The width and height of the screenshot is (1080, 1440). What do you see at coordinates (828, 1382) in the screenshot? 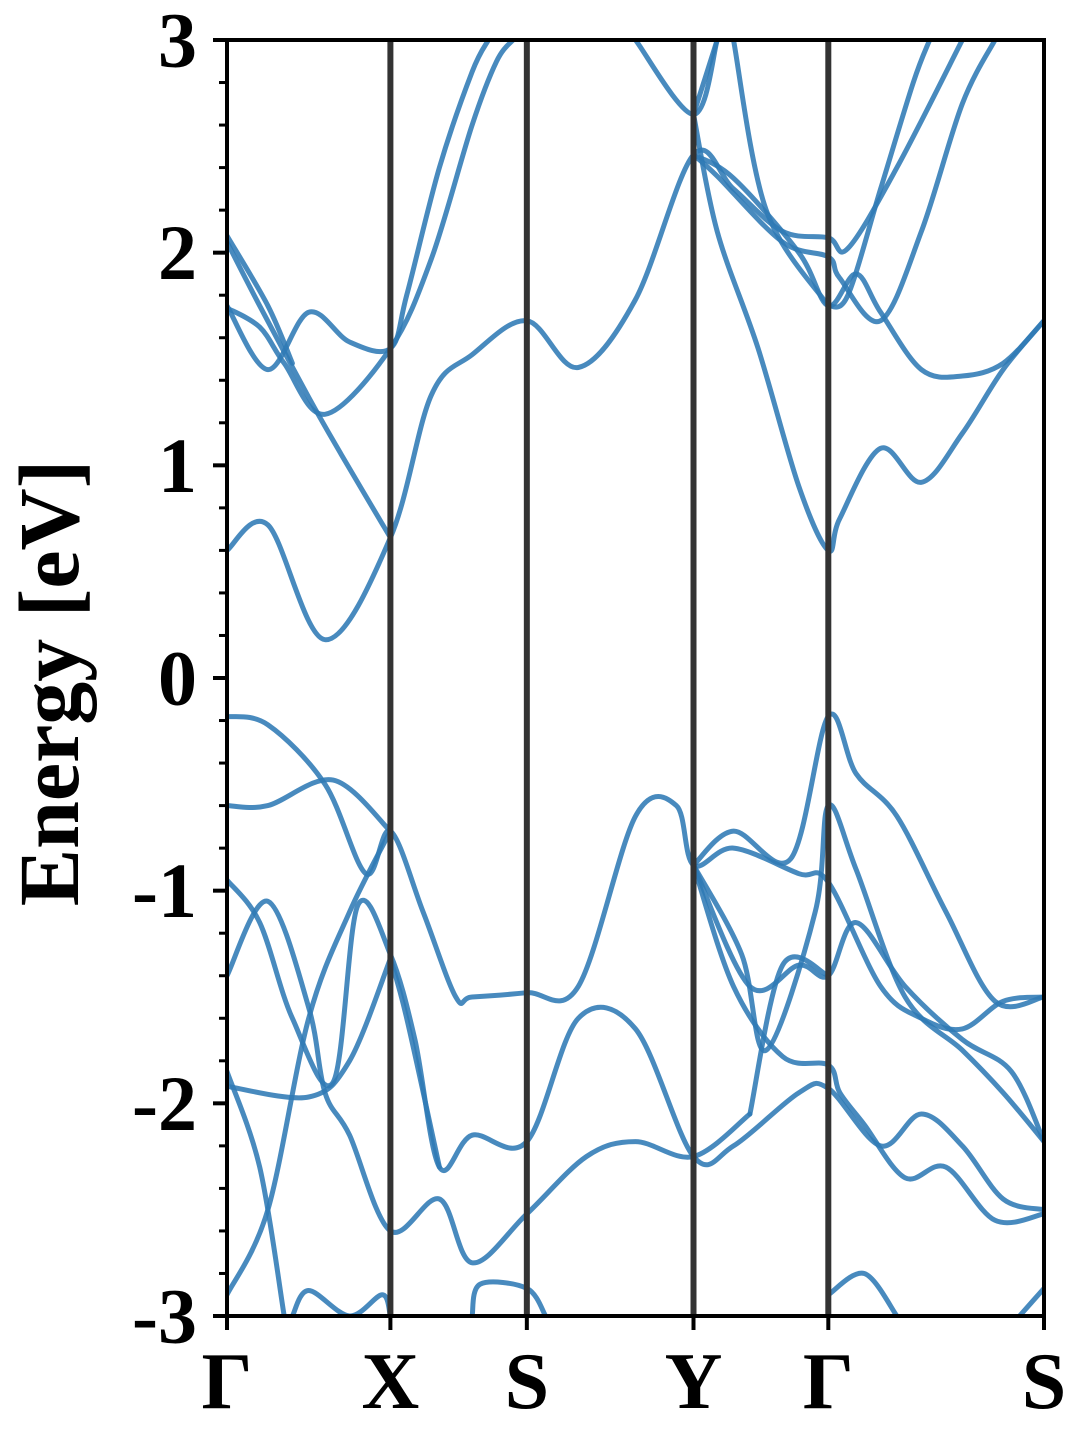
I see `x-tick-label-5: Γ` at bounding box center [828, 1382].